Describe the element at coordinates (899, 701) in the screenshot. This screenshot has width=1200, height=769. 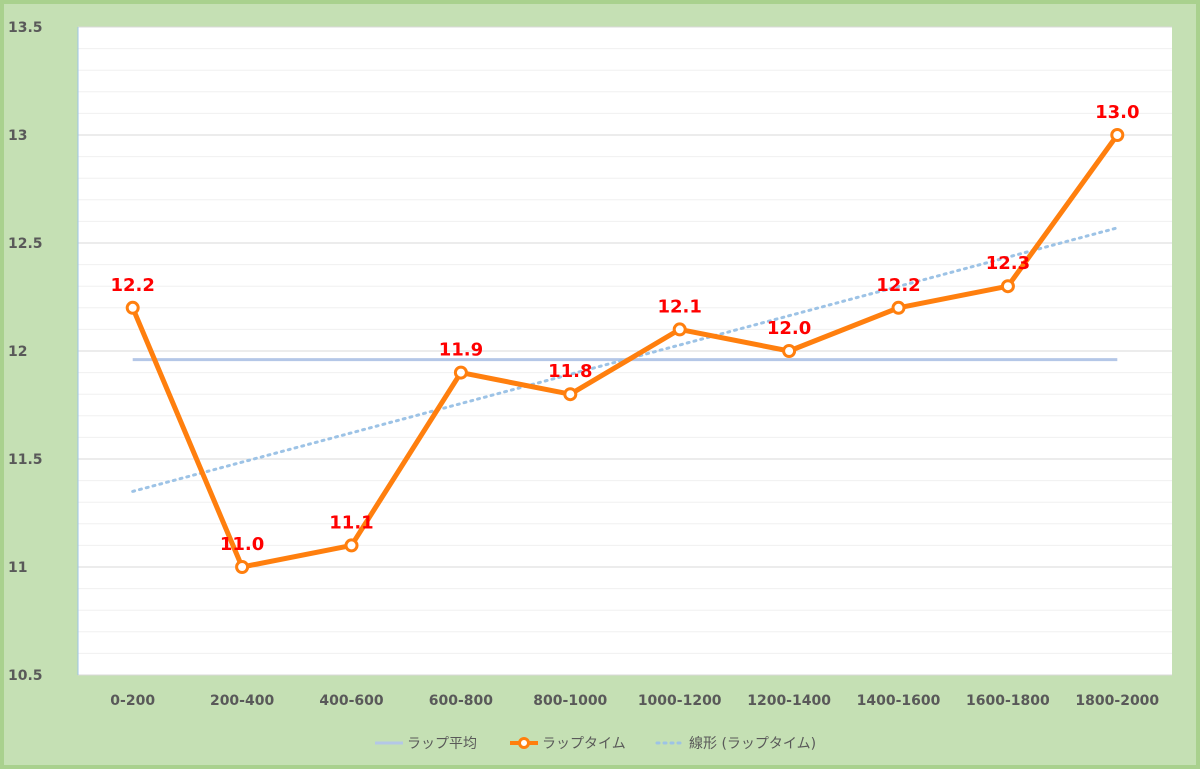
I see `x-tick-label: 1400-1600` at that location.